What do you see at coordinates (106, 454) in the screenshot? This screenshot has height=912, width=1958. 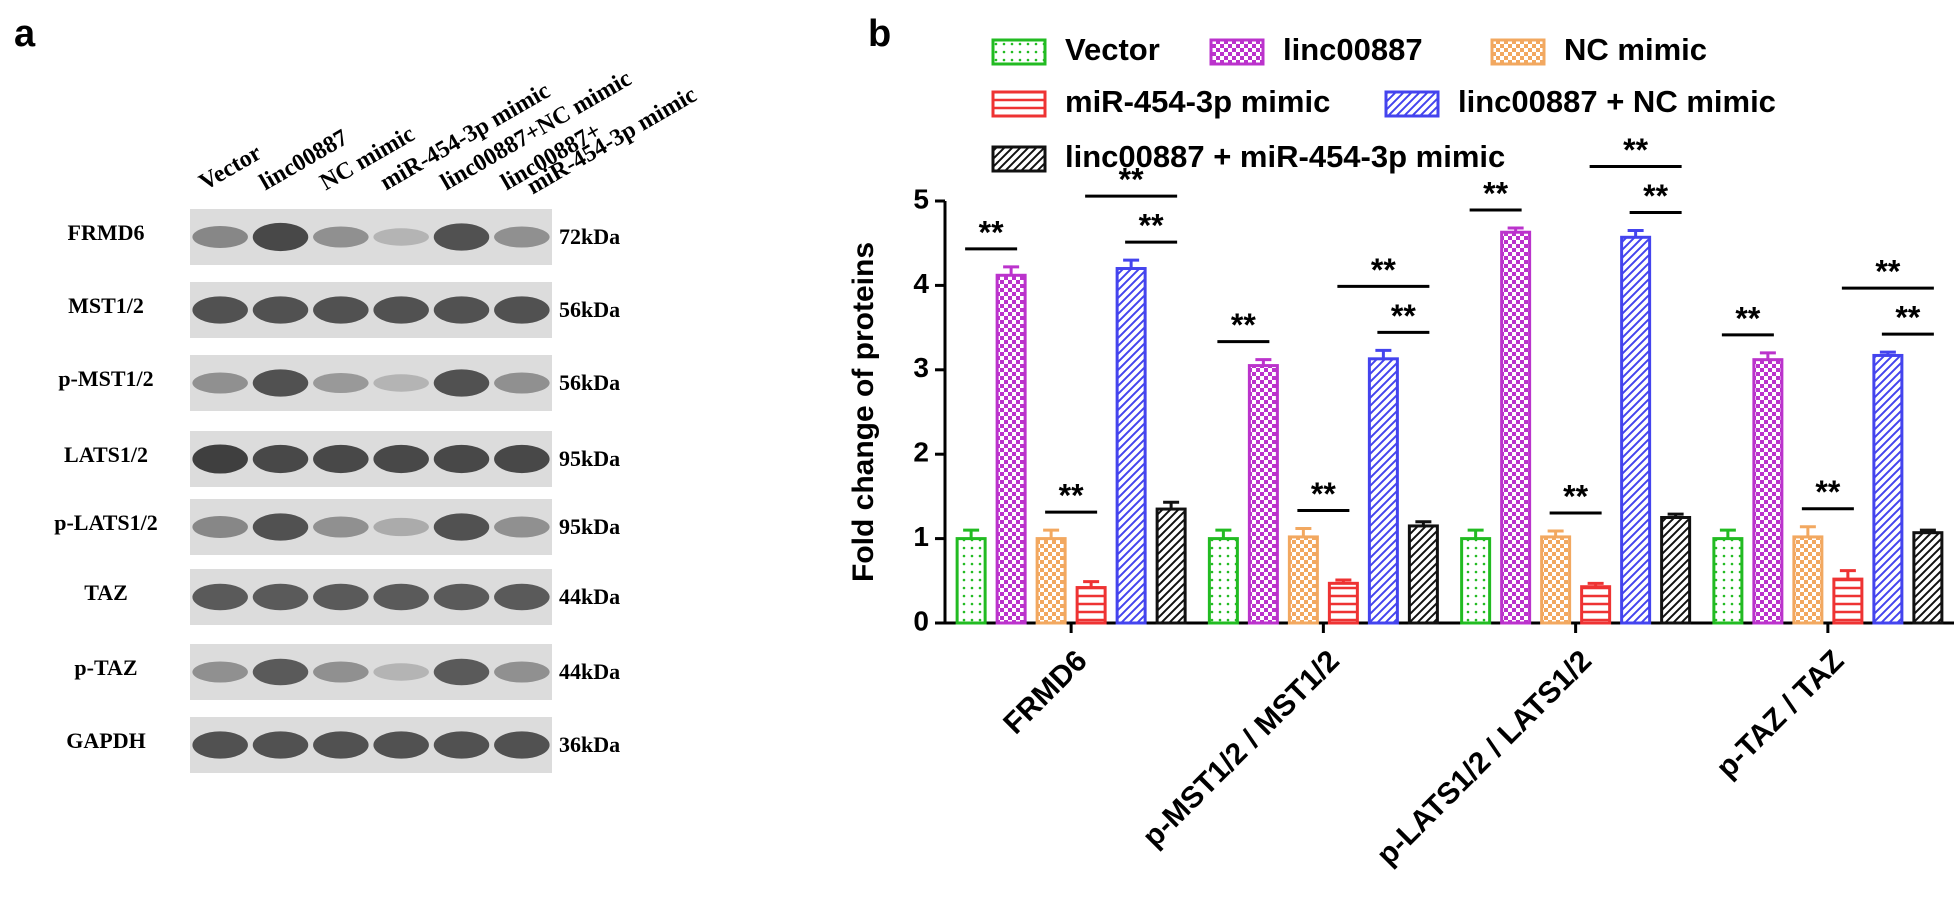 I see `protein-label: LATS1/2` at bounding box center [106, 454].